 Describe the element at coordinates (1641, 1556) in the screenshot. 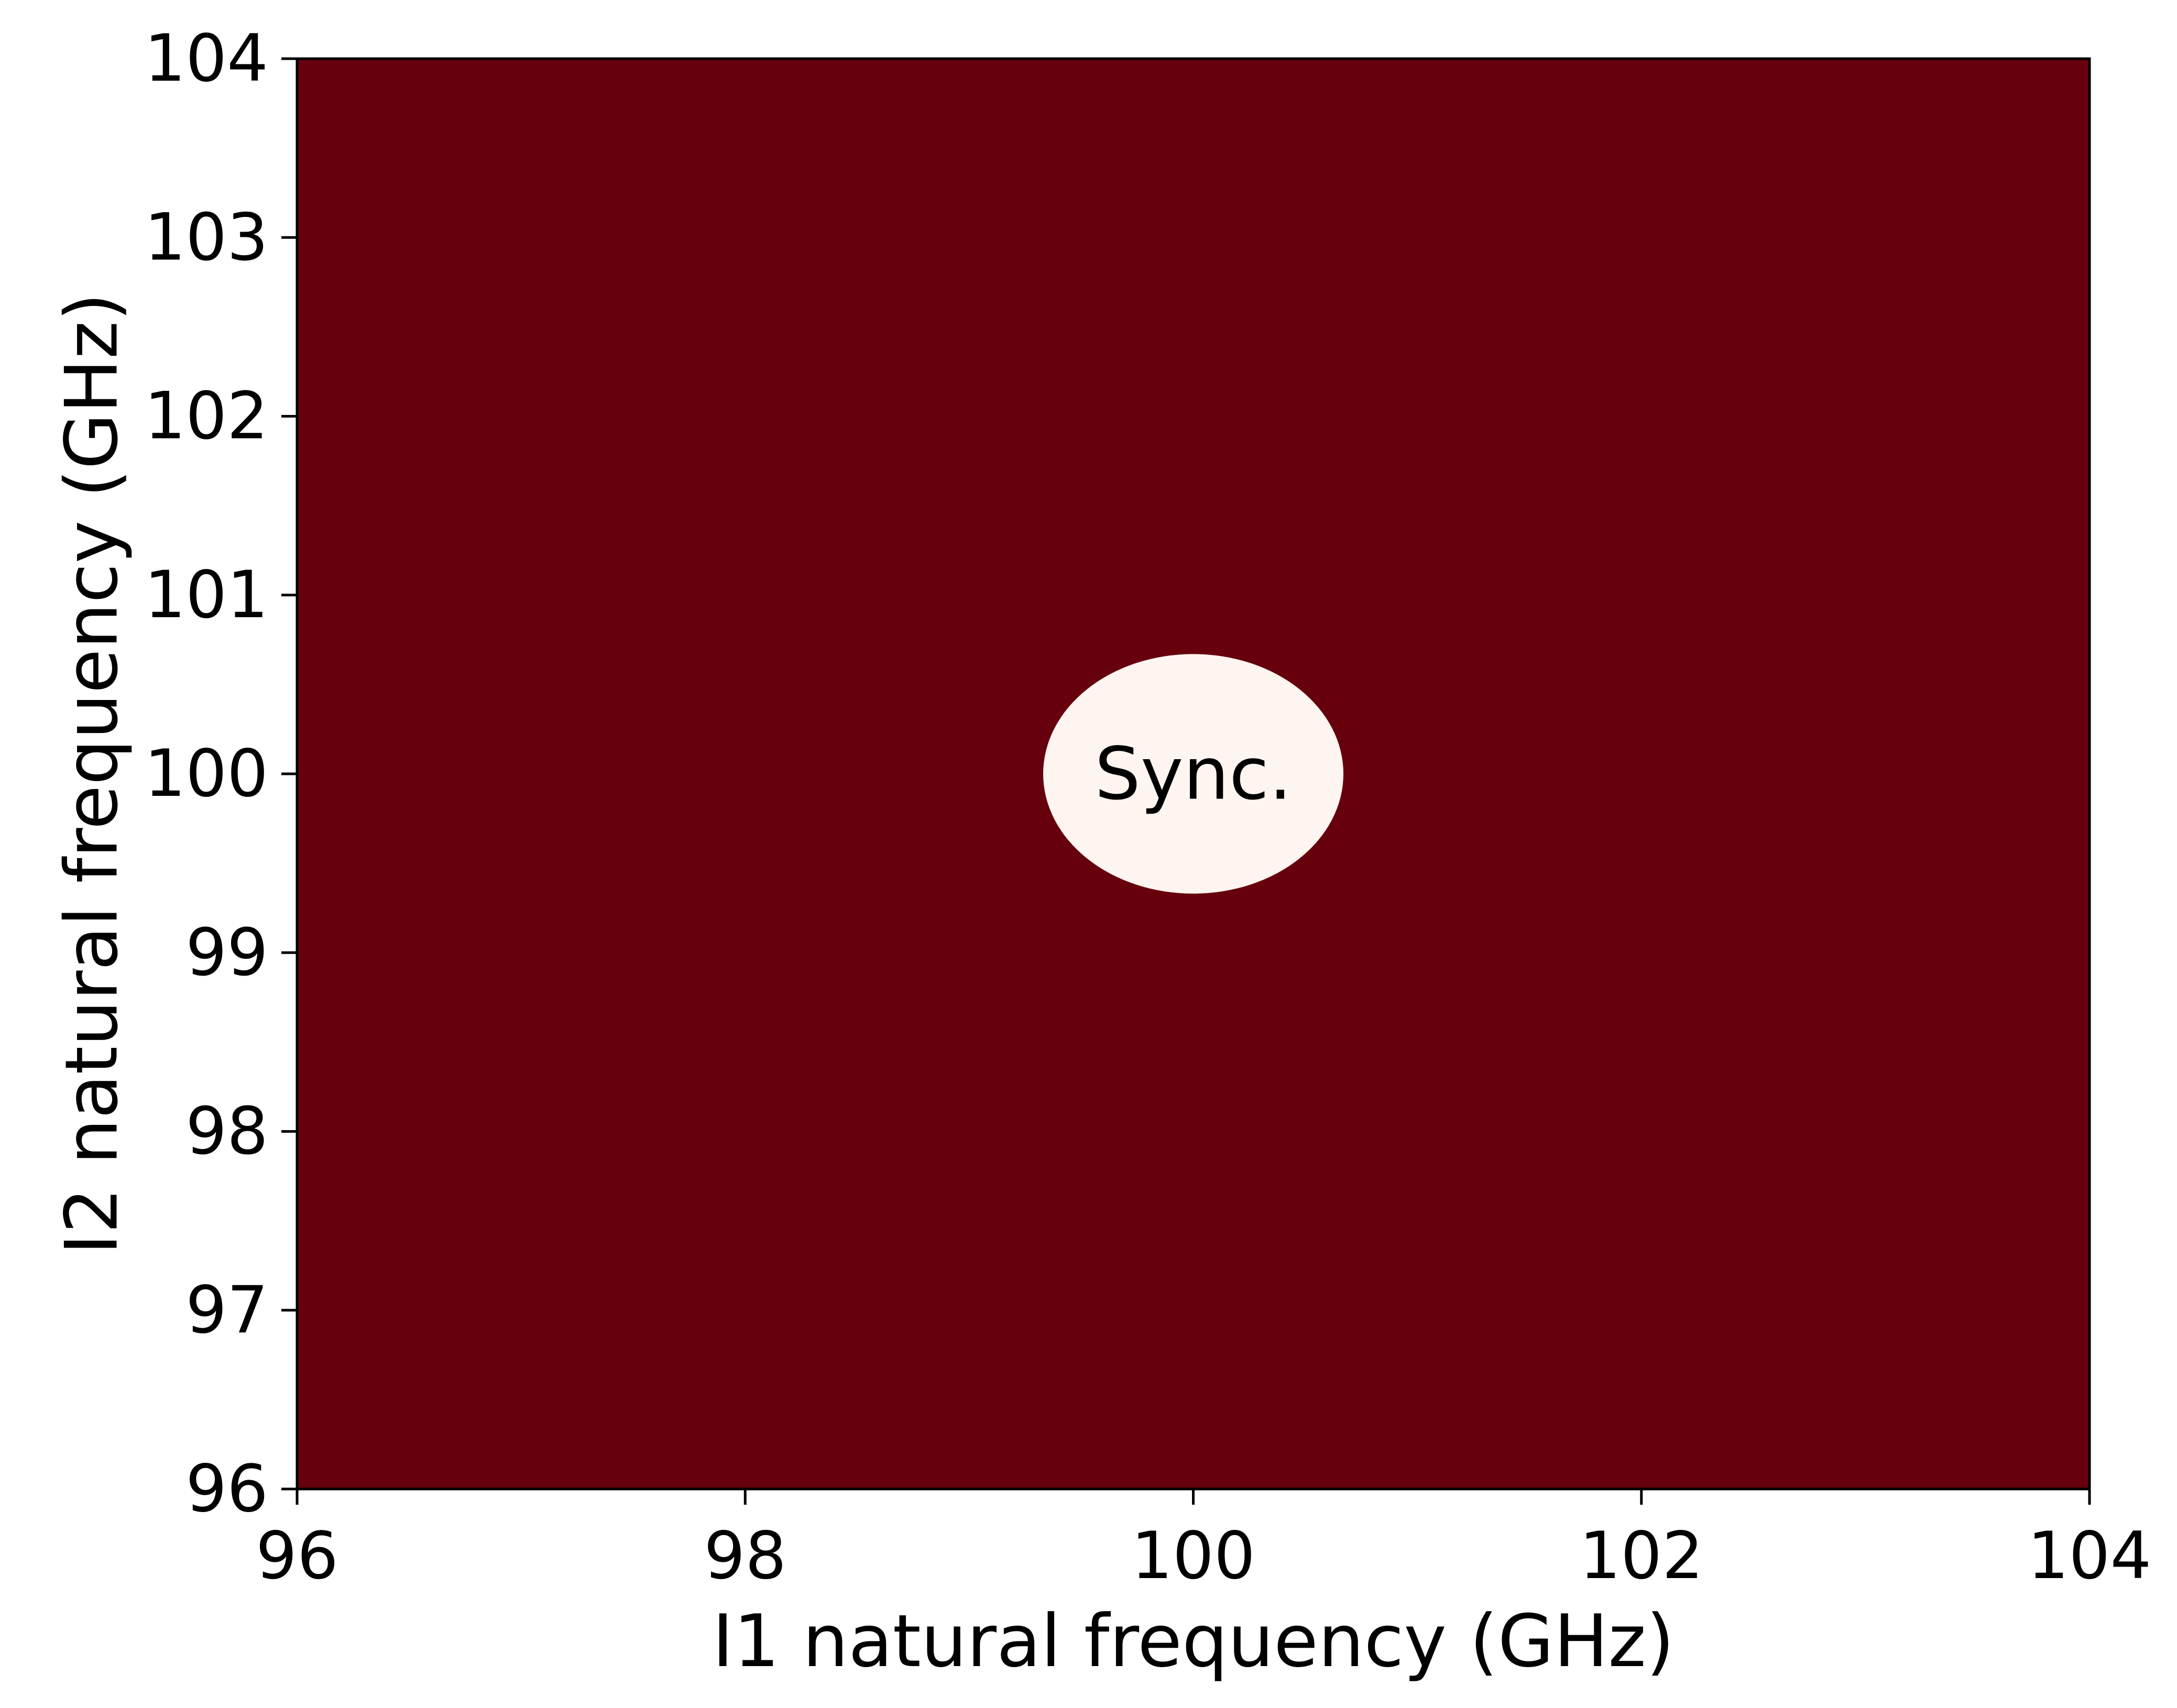

I see `x-tick-label: 102` at that location.